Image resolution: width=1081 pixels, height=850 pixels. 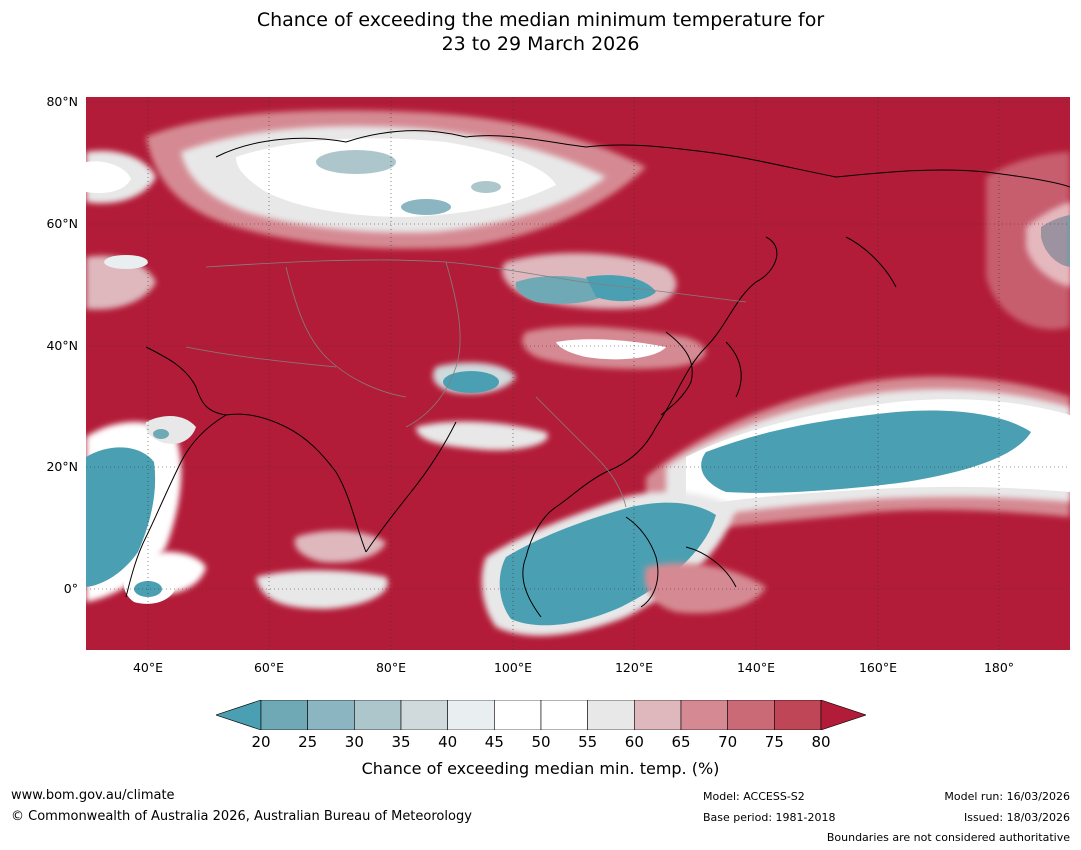 What do you see at coordinates (774, 742) in the screenshot?
I see `colorbar-tick-75: 75` at bounding box center [774, 742].